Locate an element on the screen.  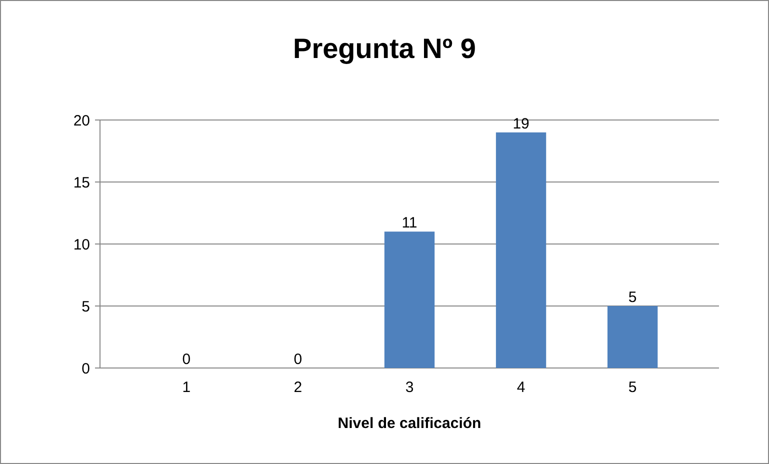
x-tick-label: 5 is located at coordinates (632, 387).